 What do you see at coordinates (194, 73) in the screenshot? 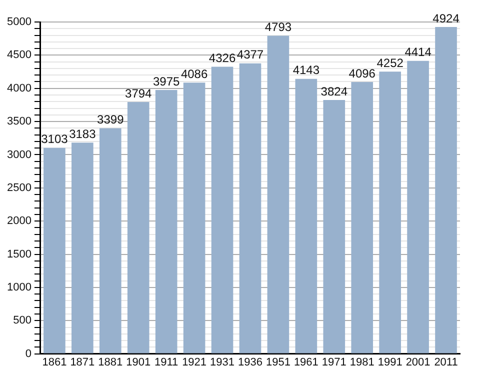
I see `data-label: 4086` at bounding box center [194, 73].